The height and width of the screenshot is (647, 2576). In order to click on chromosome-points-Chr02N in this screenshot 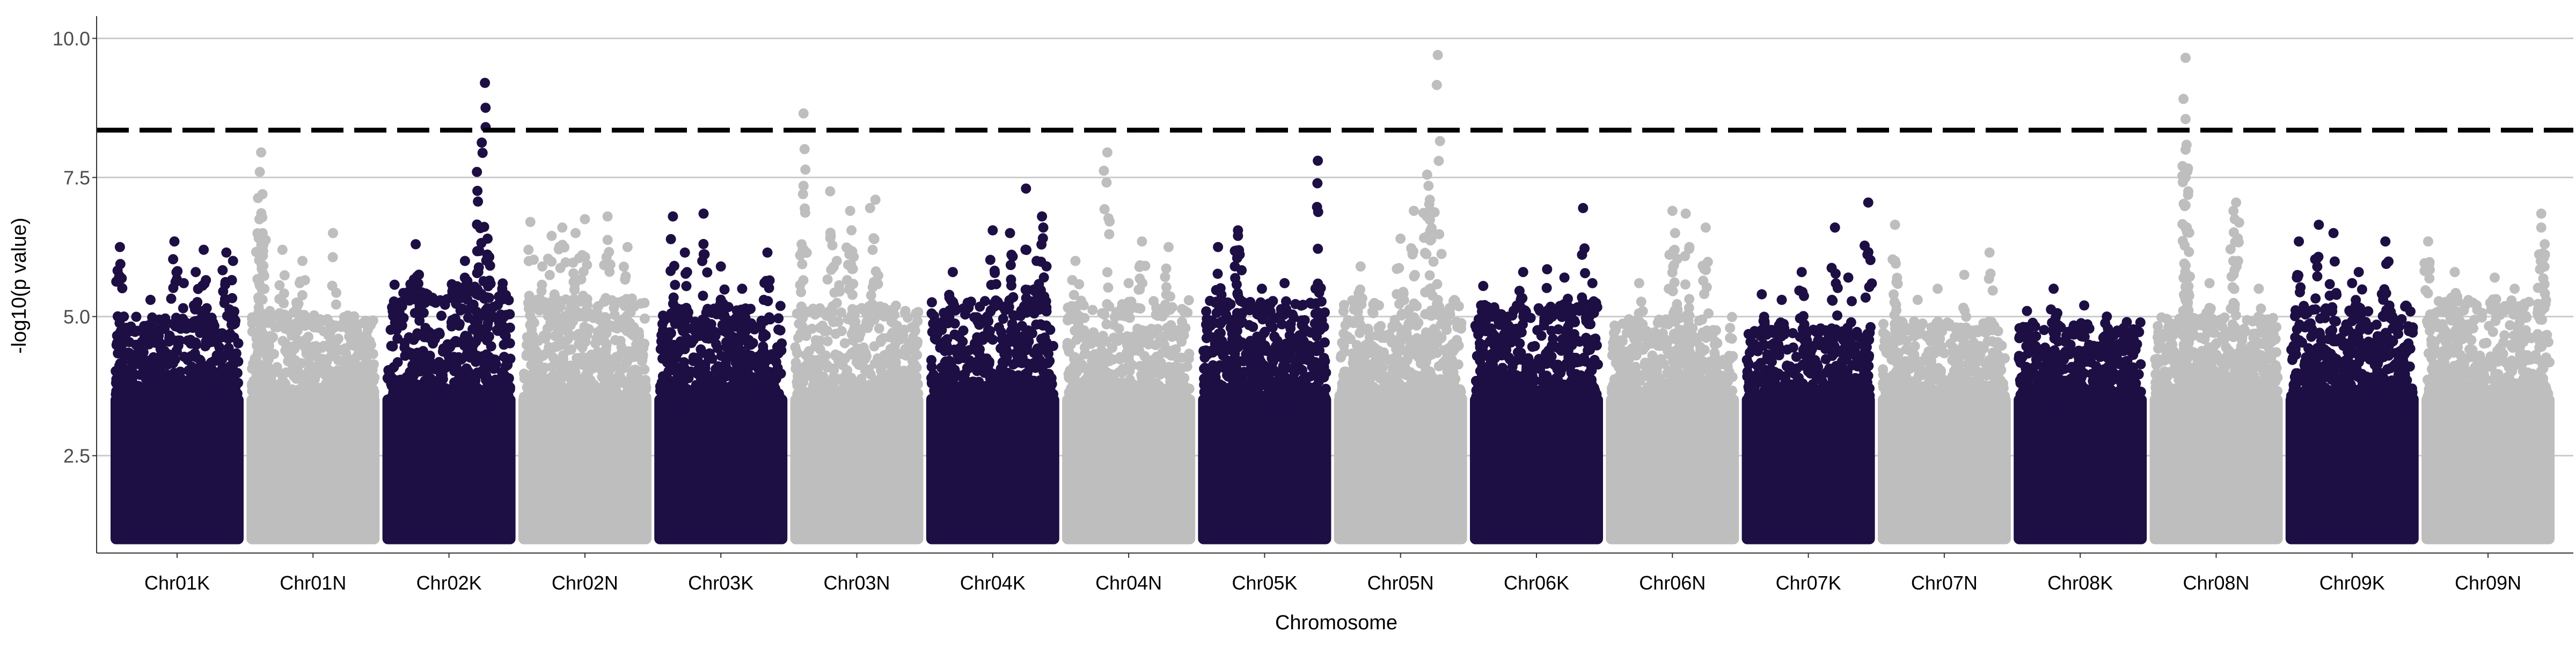, I will do `click(585, 378)`.